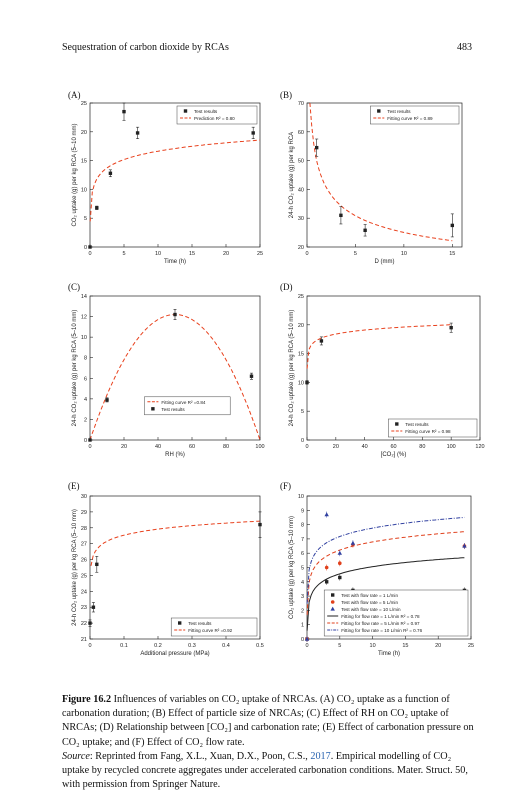 This screenshot has width=531, height=800. What do you see at coordinates (410, 118) in the screenshot?
I see `legend-label: Fitting curve R² = 0.89` at bounding box center [410, 118].